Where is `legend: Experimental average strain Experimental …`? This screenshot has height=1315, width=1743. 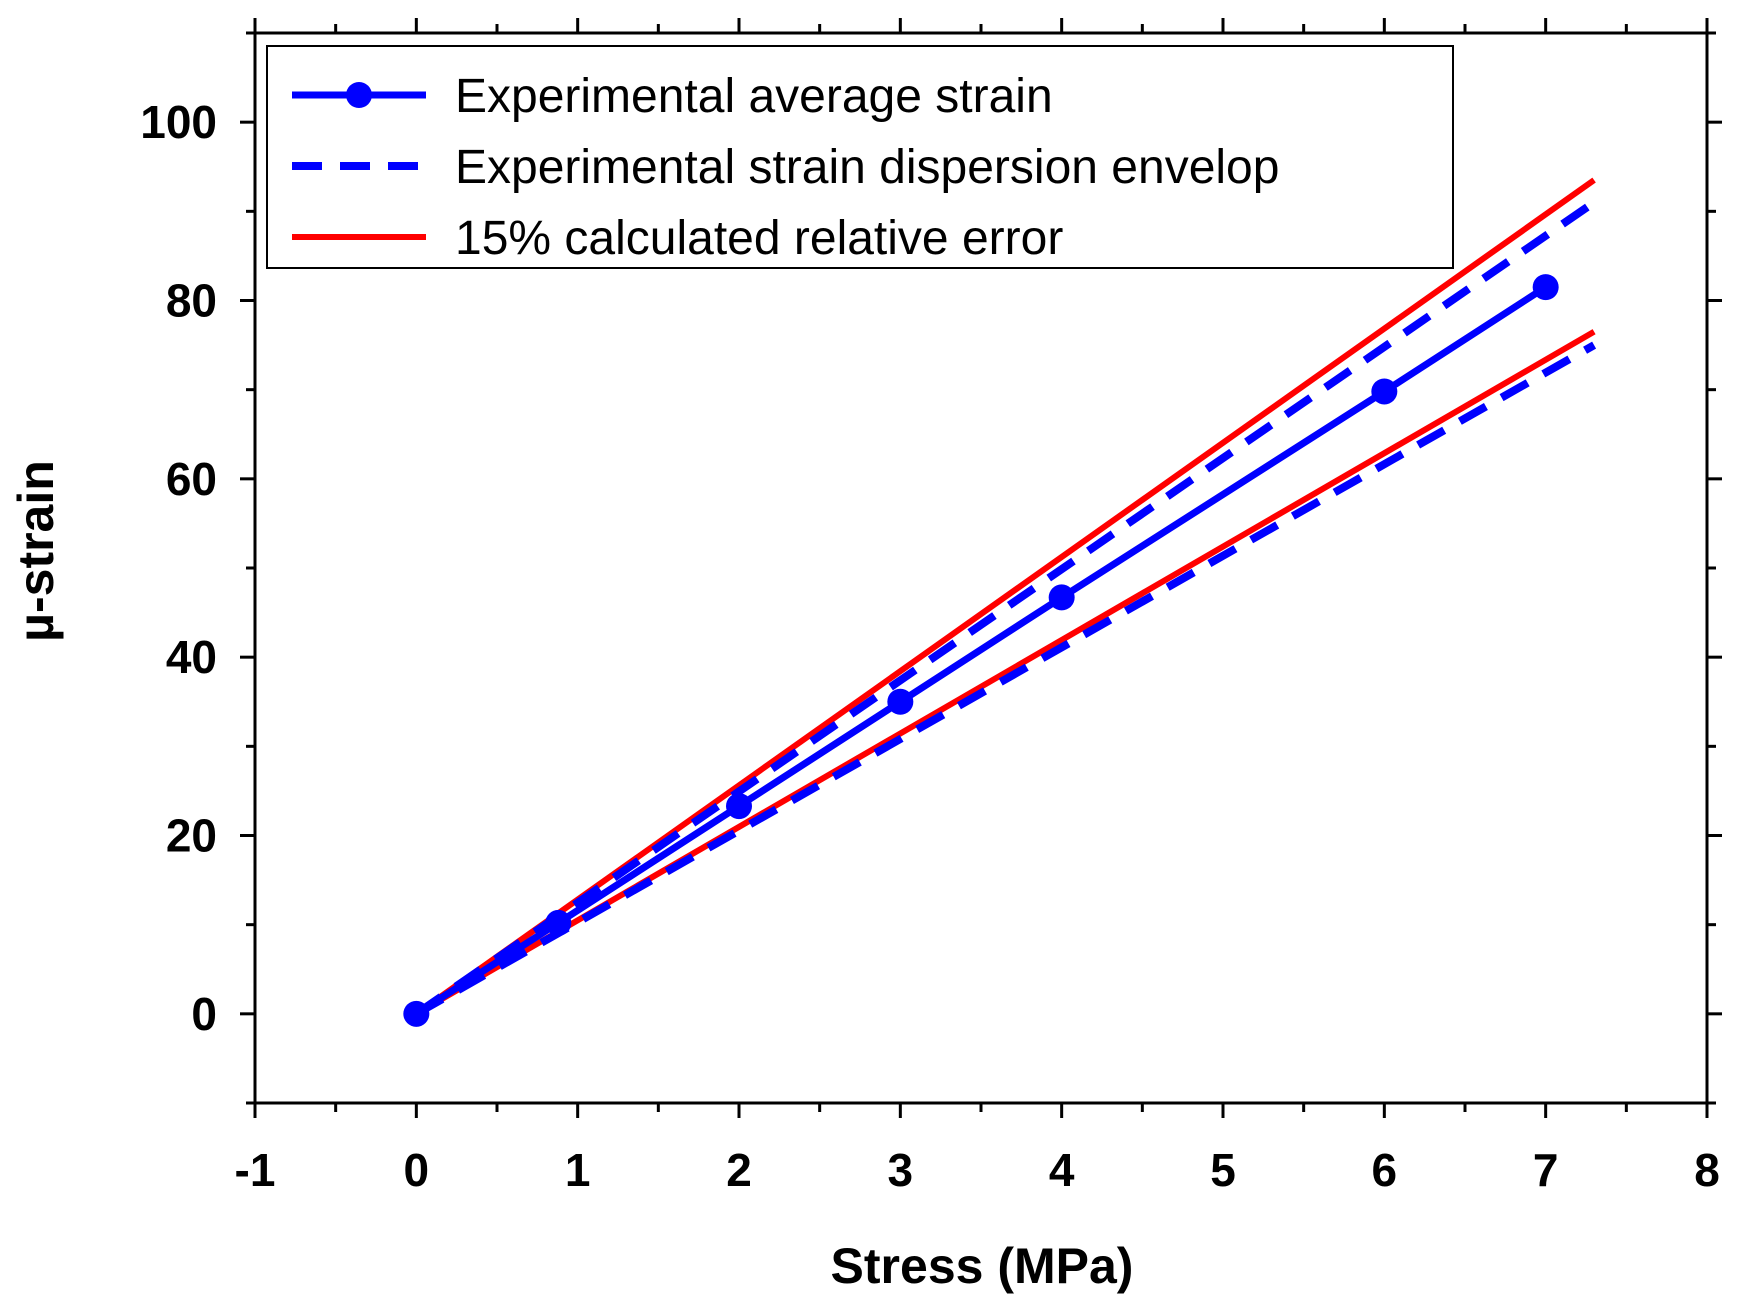 legend: Experimental average strain Experimental … is located at coordinates (860, 157).